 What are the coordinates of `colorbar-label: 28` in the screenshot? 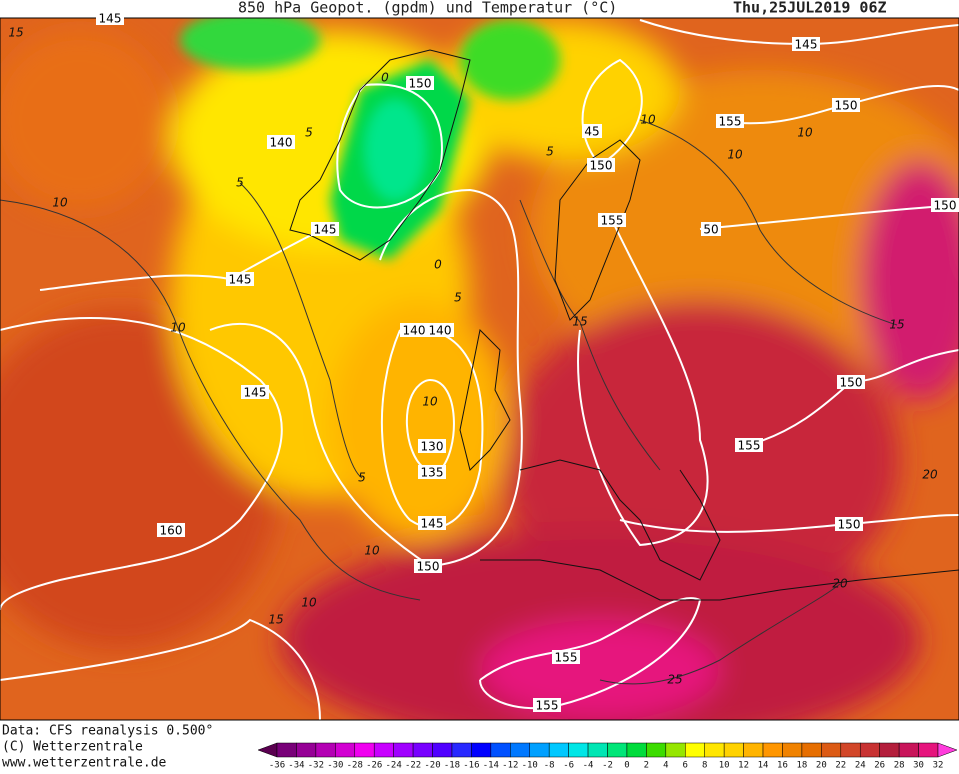 It's located at (899, 766).